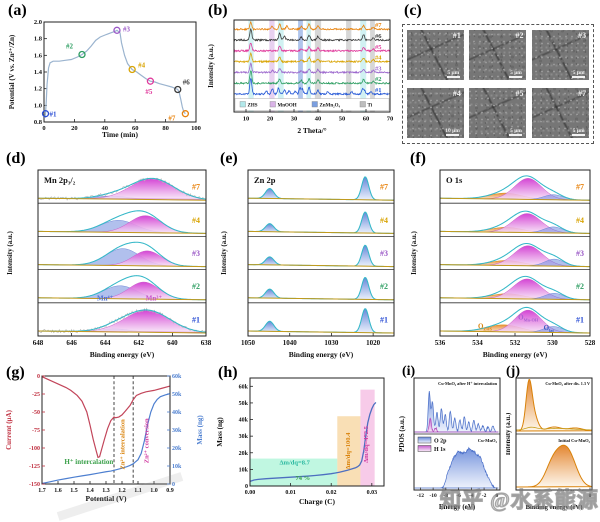 Image resolution: width=600 pixels, height=522 pixels. What do you see at coordinates (54, 115) in the screenshot?
I see `a-point-label: #1` at bounding box center [54, 115].